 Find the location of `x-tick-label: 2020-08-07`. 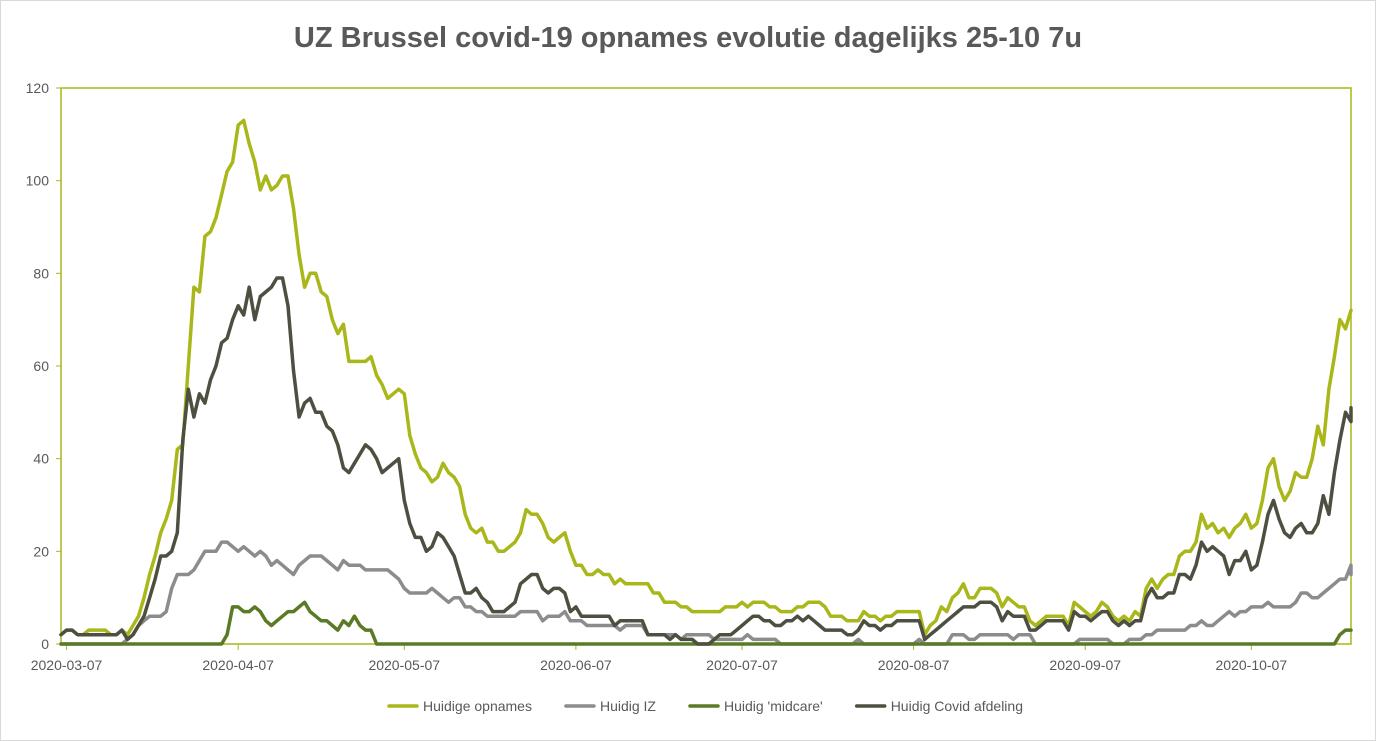

x-tick-label: 2020-08-07 is located at coordinates (914, 665).